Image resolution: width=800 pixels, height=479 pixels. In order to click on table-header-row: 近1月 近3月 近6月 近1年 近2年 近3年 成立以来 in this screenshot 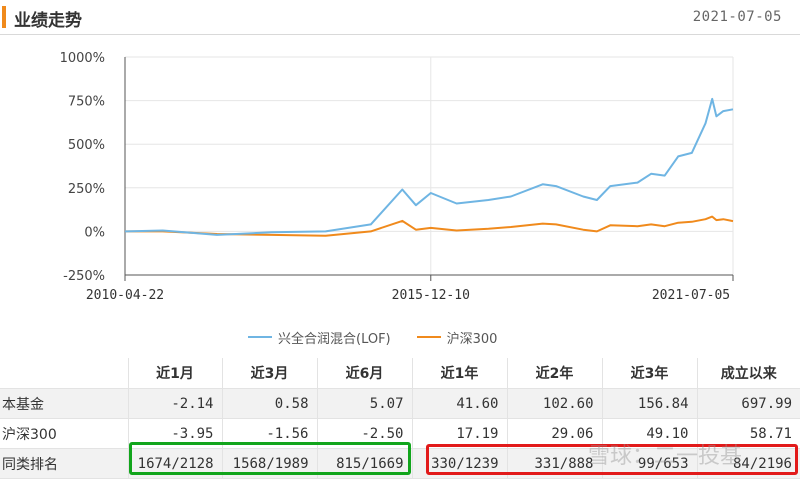, I will do `click(400, 373)`.